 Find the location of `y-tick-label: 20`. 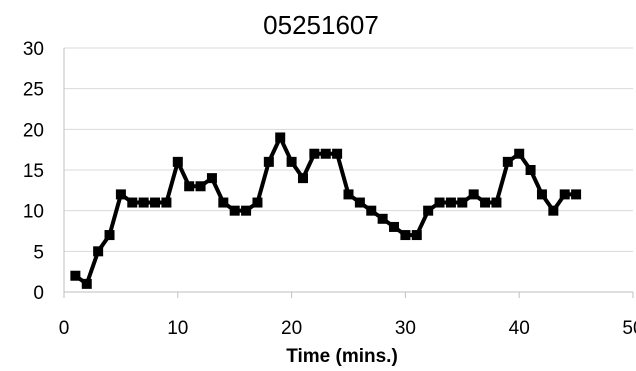

y-tick-label: 20 is located at coordinates (33, 130).